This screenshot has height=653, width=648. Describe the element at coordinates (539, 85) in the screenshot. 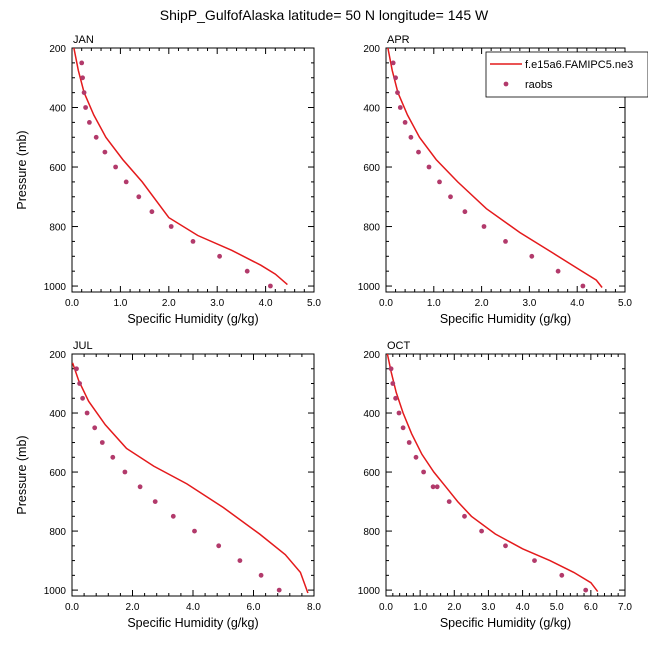

I see `legend-obs-label: raobs` at that location.